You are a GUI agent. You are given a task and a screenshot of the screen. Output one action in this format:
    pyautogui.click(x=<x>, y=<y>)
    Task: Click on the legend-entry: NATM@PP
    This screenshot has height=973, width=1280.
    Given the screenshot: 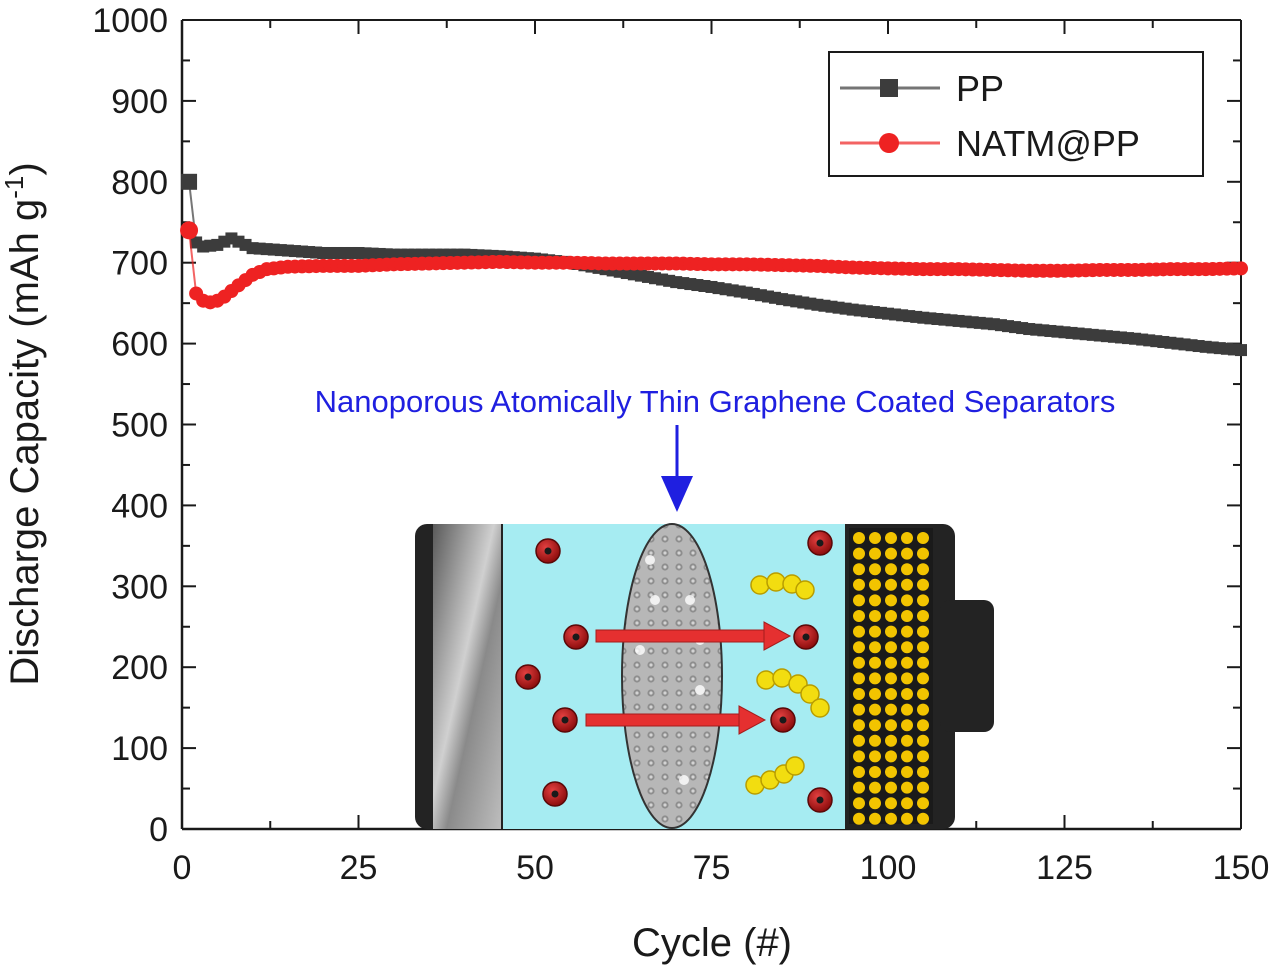 What is the action you would take?
    pyautogui.click(x=990, y=143)
    